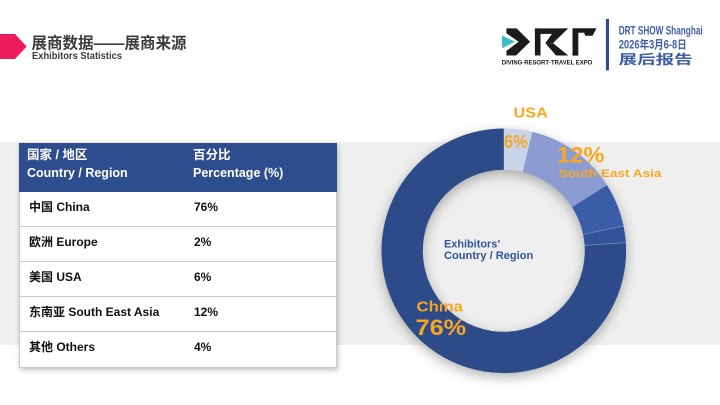 This screenshot has height=405, width=720. I want to click on svg-text: 2026年3月6-8日, so click(653, 44).